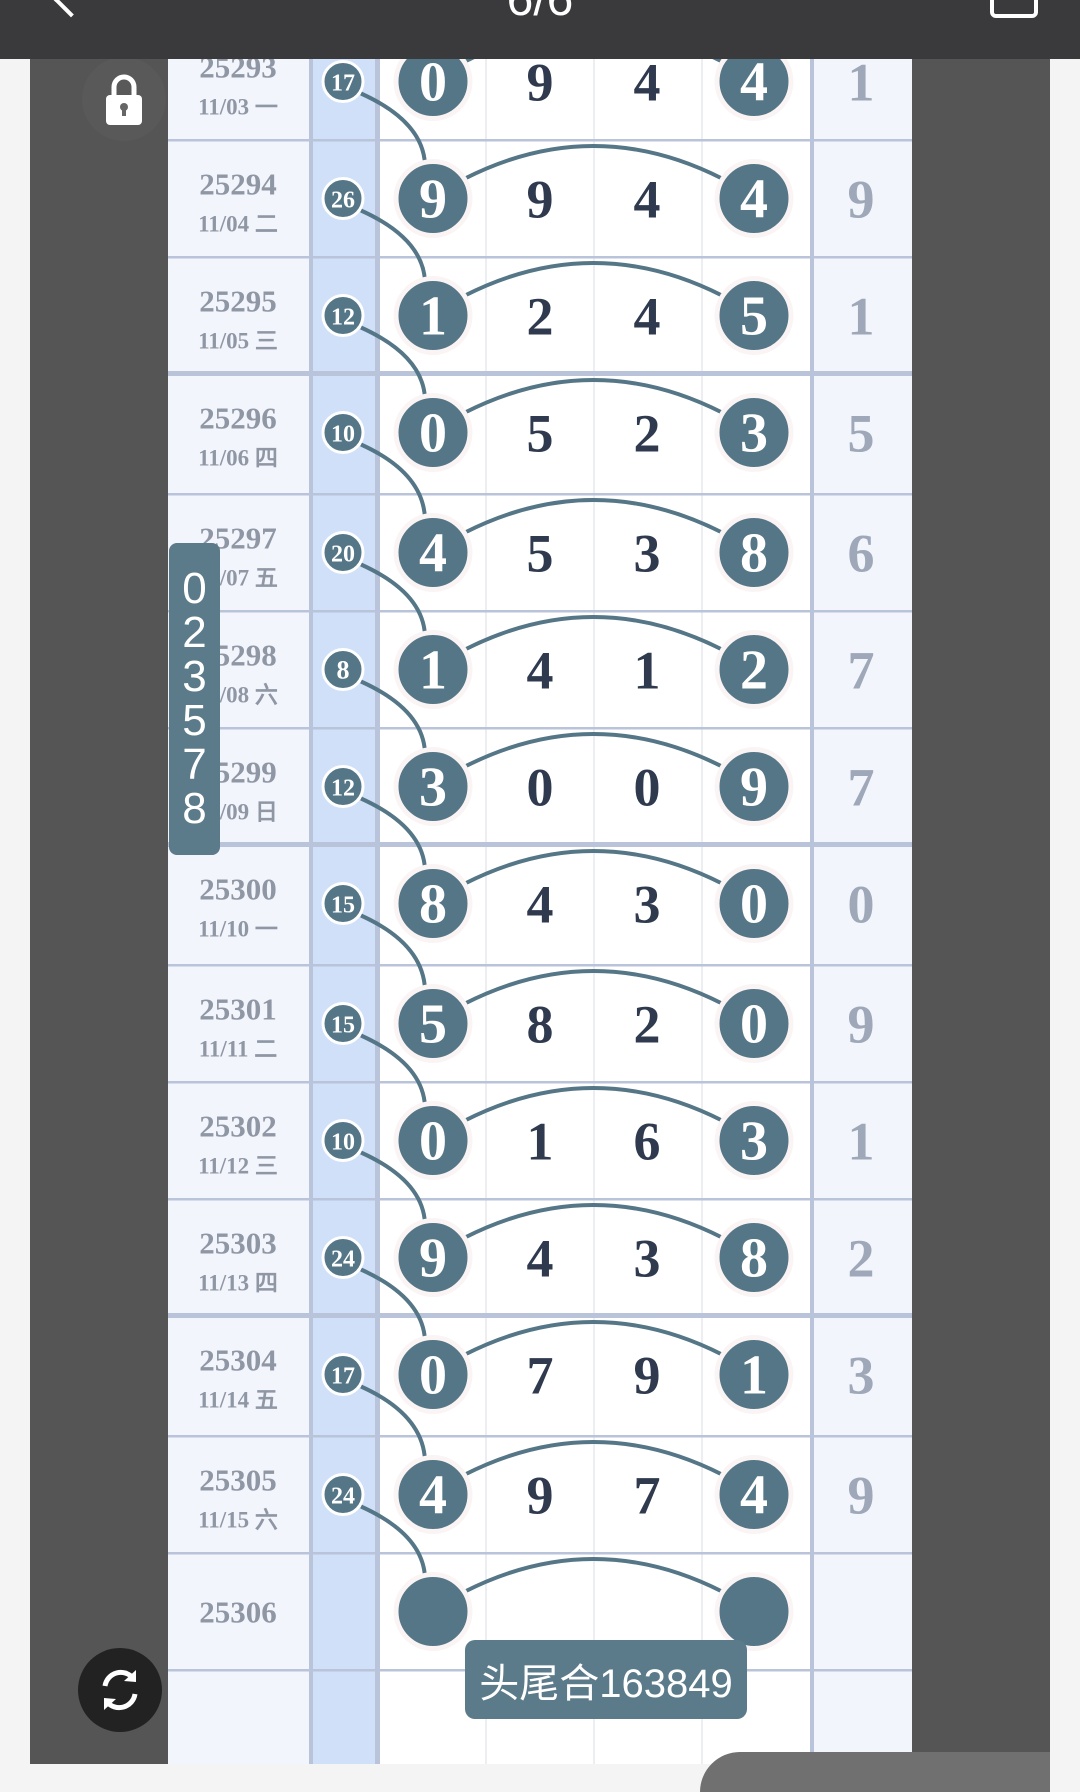 The height and width of the screenshot is (1792, 1080). I want to click on period-number: 25303, so click(238, 1243).